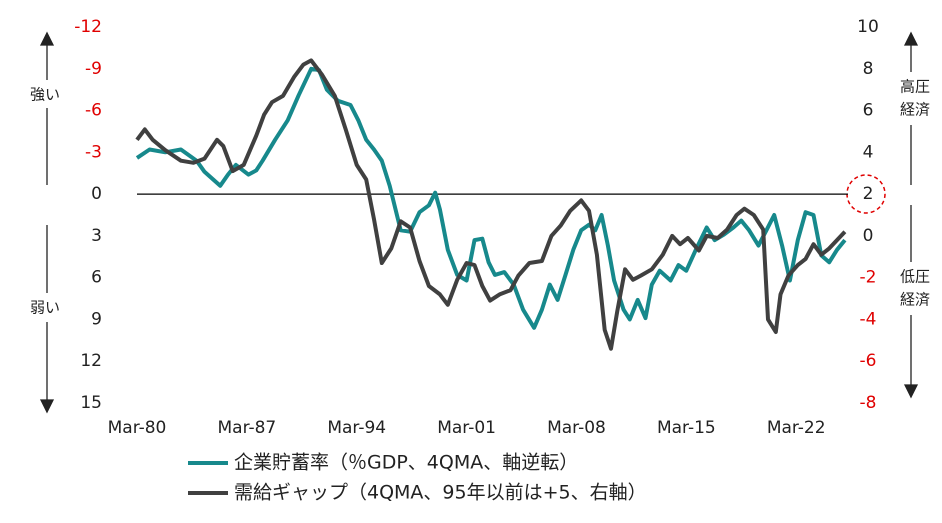 This screenshot has width=942, height=523. Describe the element at coordinates (868, 194) in the screenshot. I see `y2-tick-label: 2` at that location.